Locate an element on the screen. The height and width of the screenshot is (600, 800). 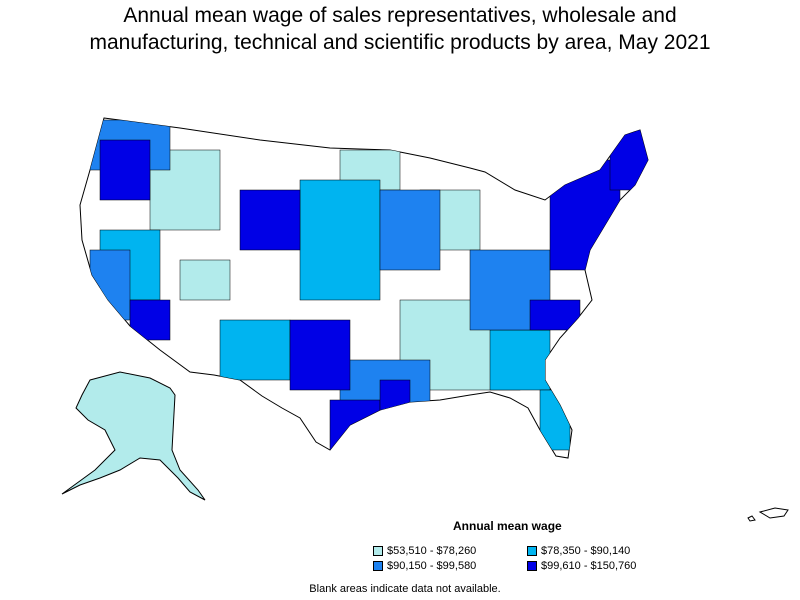
region-florida is located at coordinates (555, 420).